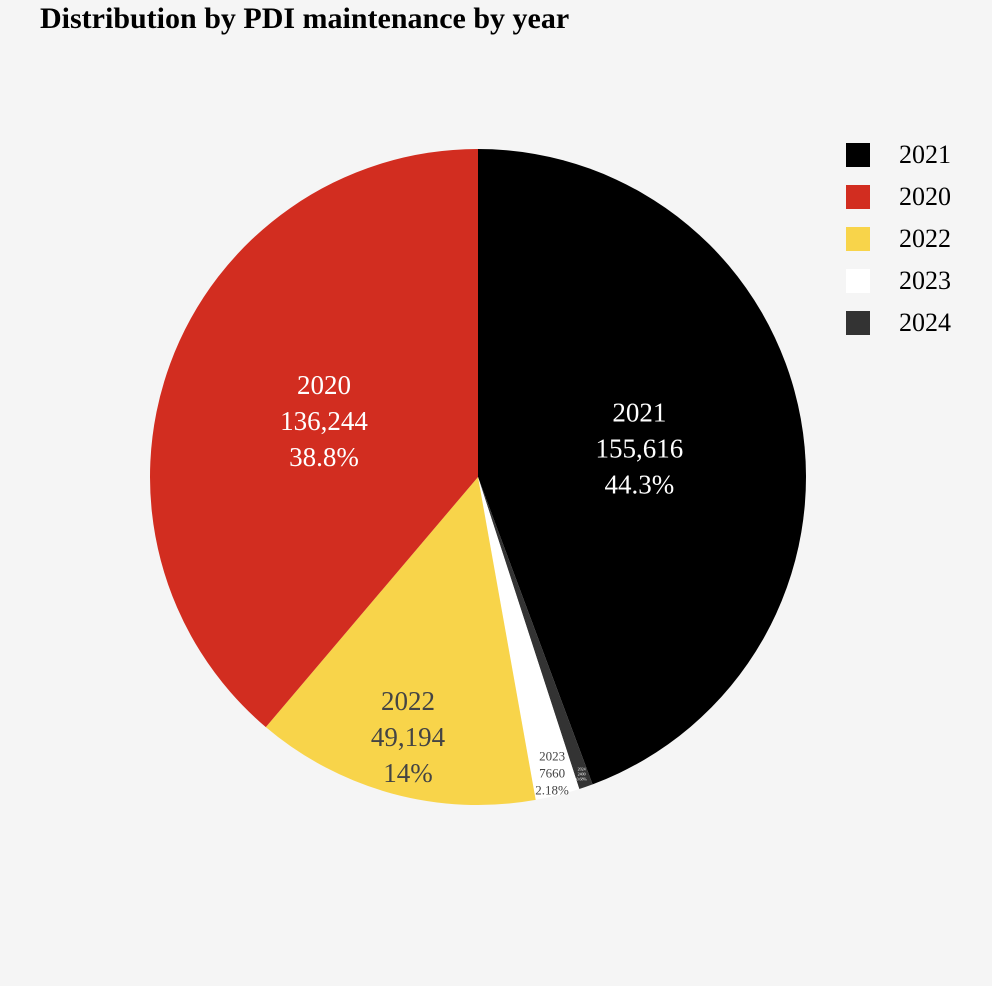  I want to click on slice-label-line-2023-1: 7660, so click(552, 772).